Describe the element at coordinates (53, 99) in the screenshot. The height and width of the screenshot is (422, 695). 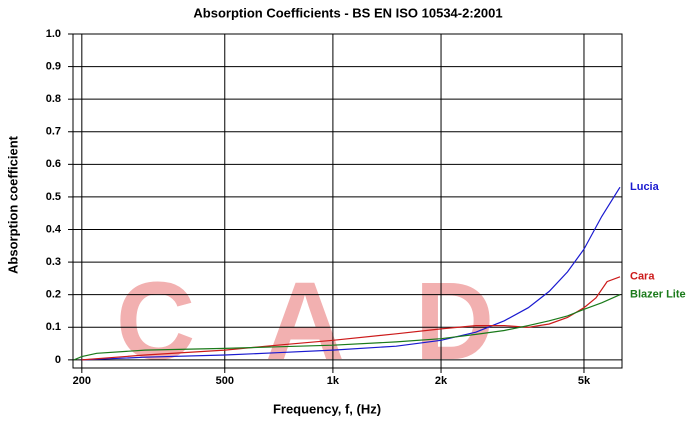
I see `y-tick-label: 0.8` at that location.